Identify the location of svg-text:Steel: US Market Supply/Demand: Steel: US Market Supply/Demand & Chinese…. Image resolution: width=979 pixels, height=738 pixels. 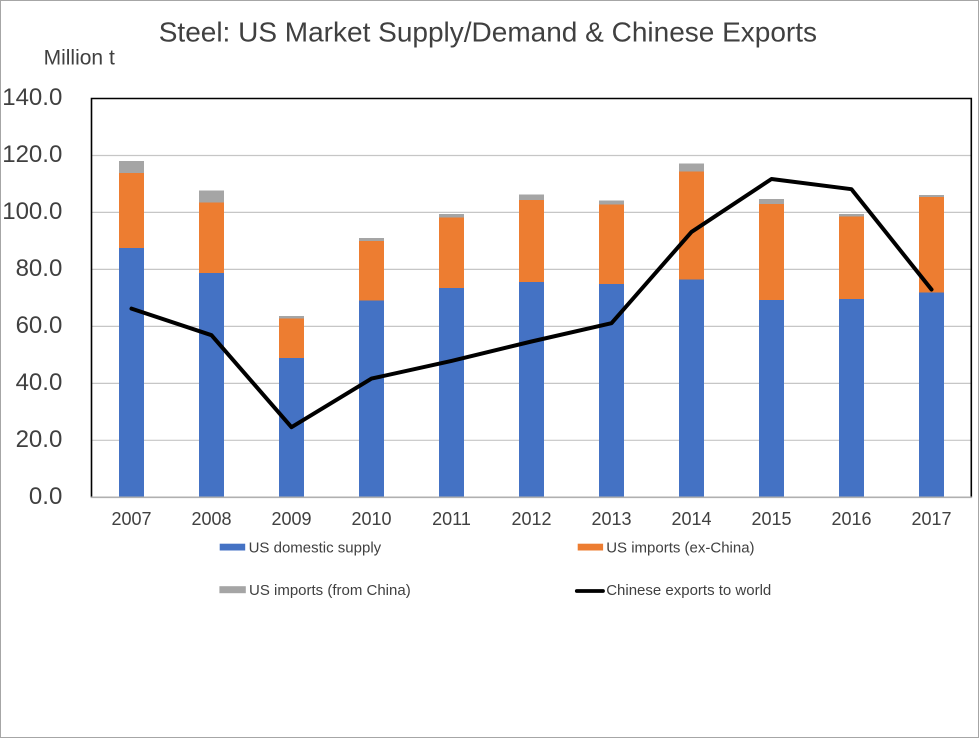
(488, 31).